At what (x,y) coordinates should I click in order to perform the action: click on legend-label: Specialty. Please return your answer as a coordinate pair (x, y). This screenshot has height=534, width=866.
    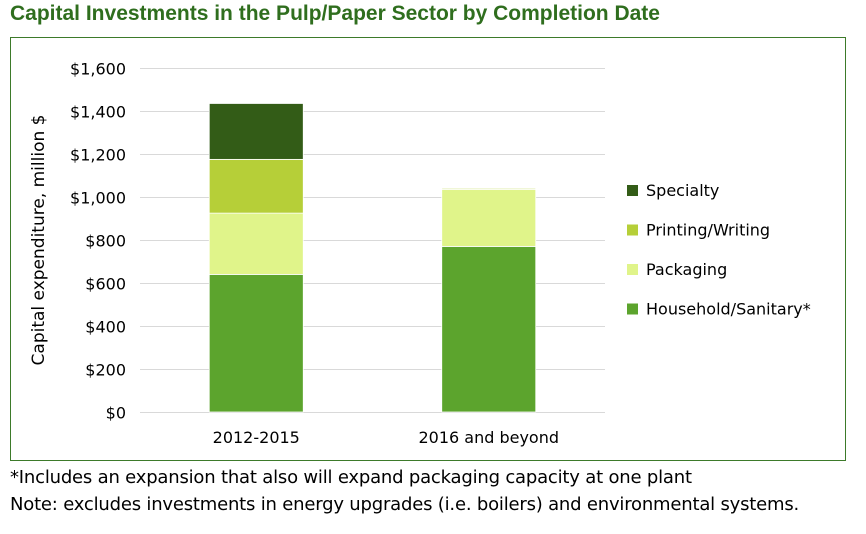
    Looking at the image, I should click on (682, 190).